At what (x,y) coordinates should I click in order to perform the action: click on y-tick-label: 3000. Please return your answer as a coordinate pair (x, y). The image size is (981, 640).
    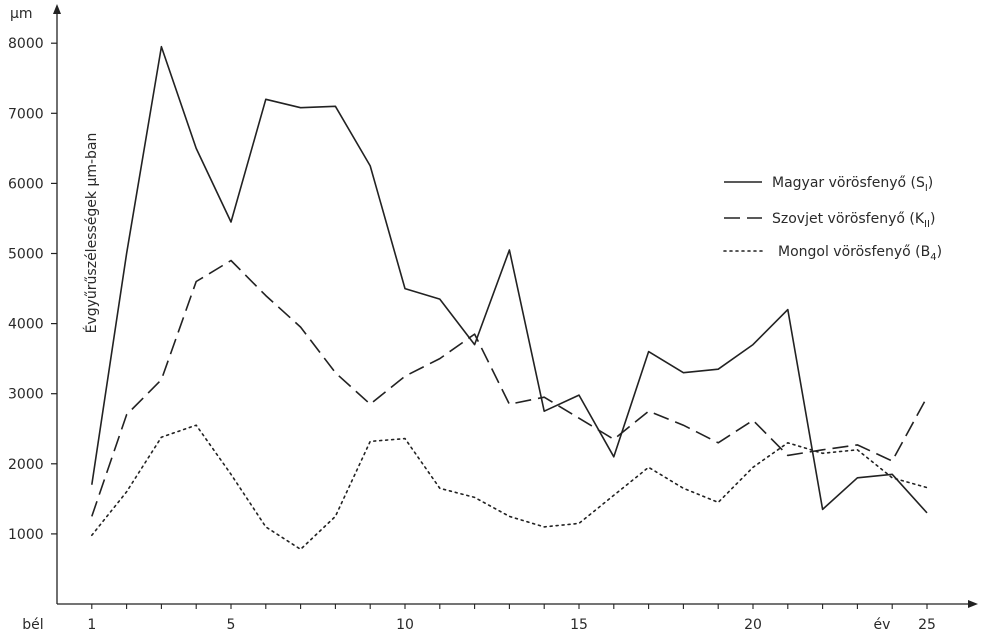
    Looking at the image, I should click on (26, 395).